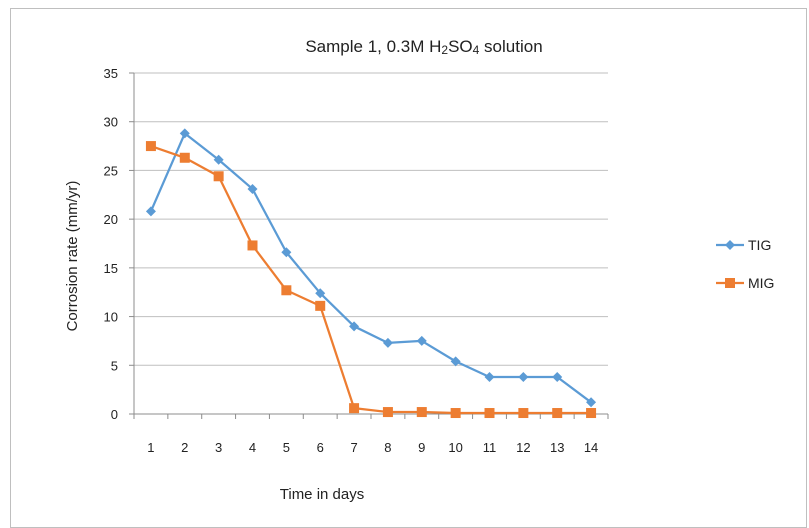  What do you see at coordinates (523, 447) in the screenshot?
I see `x-tick-label: 12` at bounding box center [523, 447].